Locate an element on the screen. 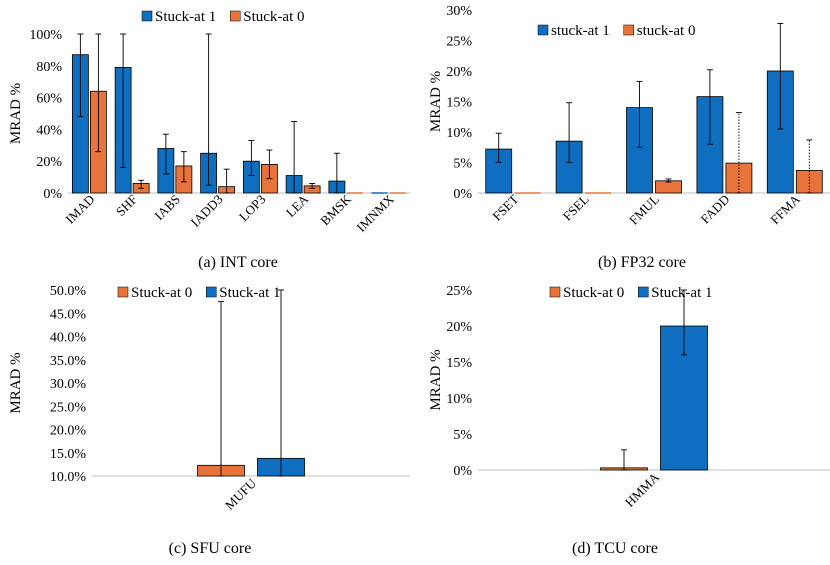 Image resolution: width=830 pixels, height=565 pixels. legend-label: stuck-at 1 is located at coordinates (580, 31).